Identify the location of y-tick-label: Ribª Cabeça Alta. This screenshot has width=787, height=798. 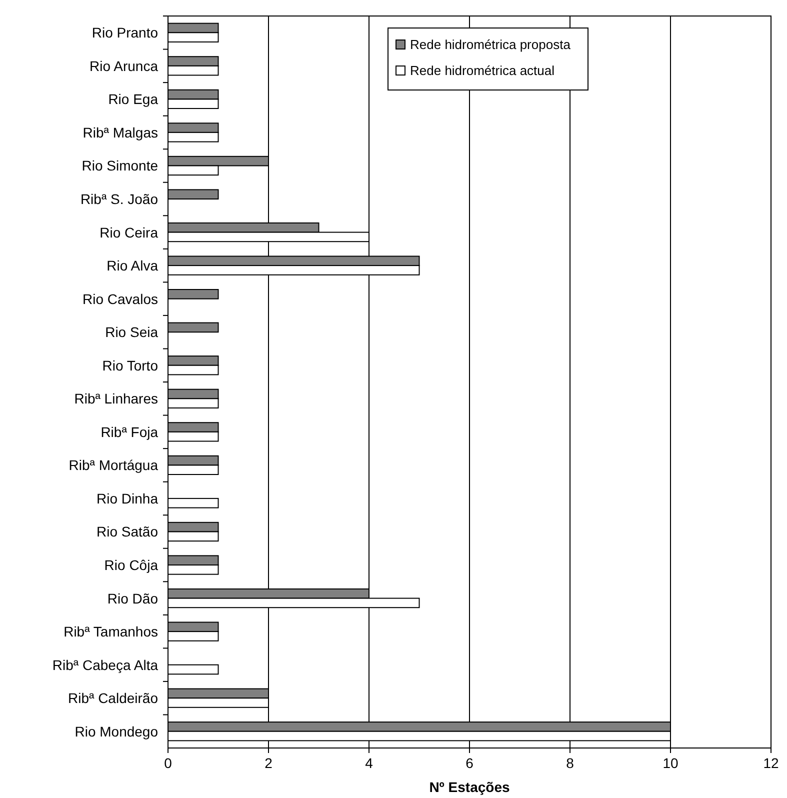
(105, 664).